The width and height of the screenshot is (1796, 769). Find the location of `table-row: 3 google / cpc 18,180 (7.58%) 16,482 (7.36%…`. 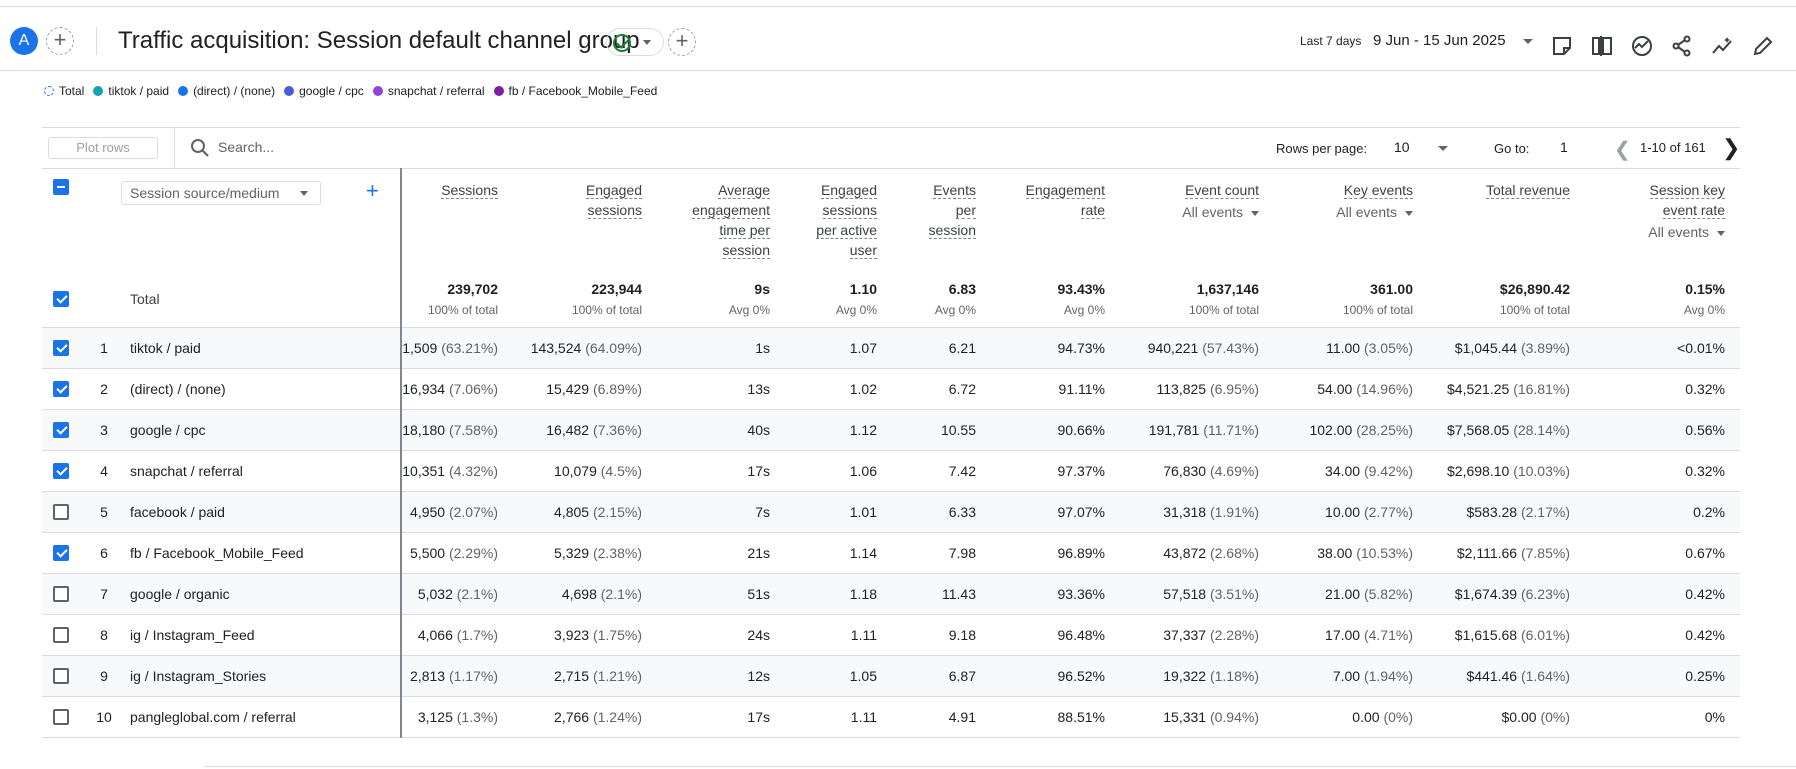

table-row: 3 google / cpc 18,180 (7.58%) 16,482 (7.36%… is located at coordinates (891, 430).